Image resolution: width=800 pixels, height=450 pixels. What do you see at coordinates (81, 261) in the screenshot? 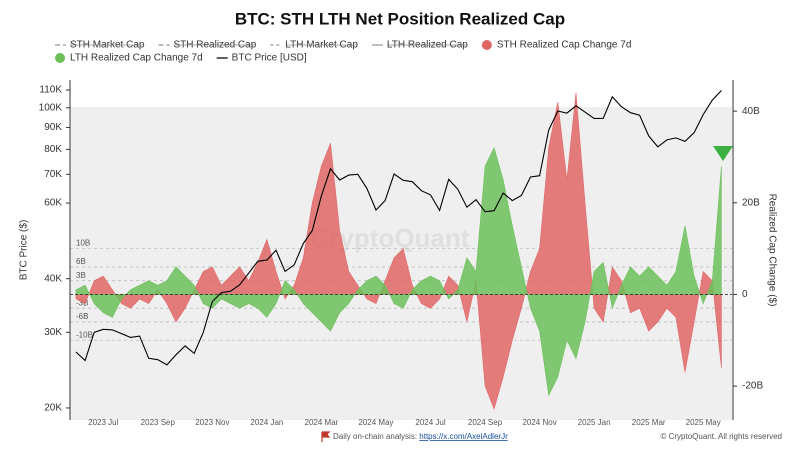
I see `reference-label: 6B` at bounding box center [81, 261].